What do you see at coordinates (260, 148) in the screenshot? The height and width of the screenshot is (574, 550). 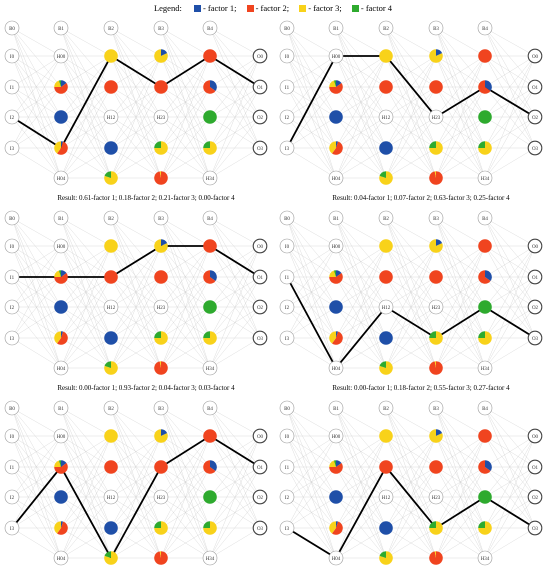 I see `node-output-3-circle` at bounding box center [260, 148].